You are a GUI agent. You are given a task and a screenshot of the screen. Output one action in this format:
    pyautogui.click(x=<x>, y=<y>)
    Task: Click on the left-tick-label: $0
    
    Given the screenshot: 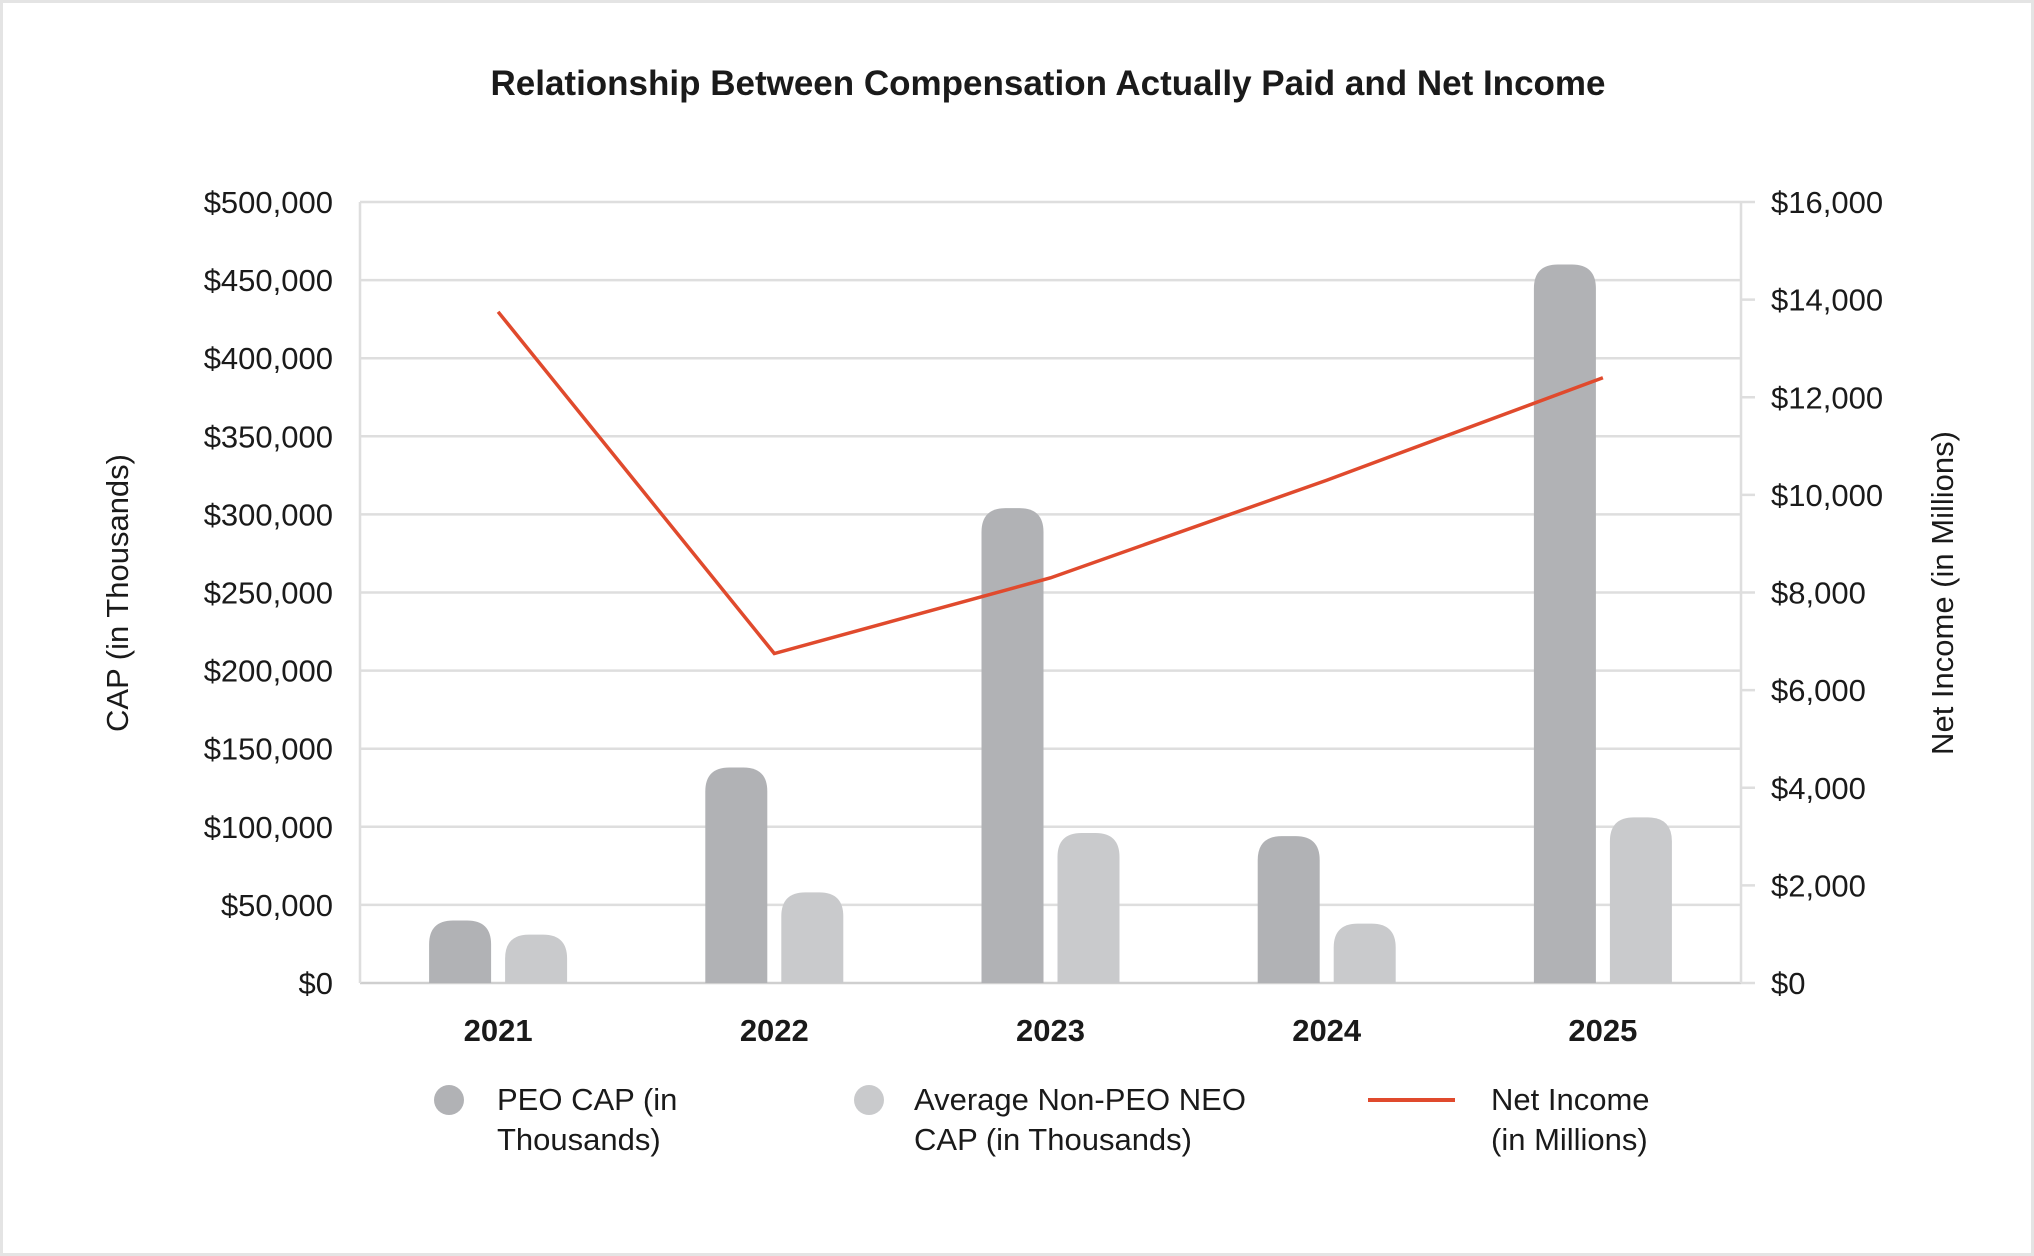 What is the action you would take?
    pyautogui.click(x=316, y=983)
    